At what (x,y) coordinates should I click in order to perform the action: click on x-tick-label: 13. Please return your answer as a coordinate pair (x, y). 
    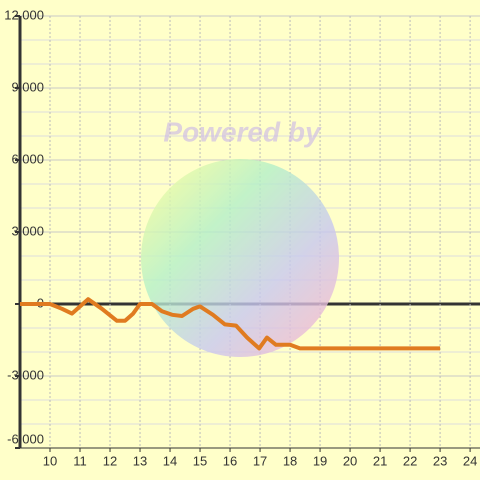
    Looking at the image, I should click on (140, 460).